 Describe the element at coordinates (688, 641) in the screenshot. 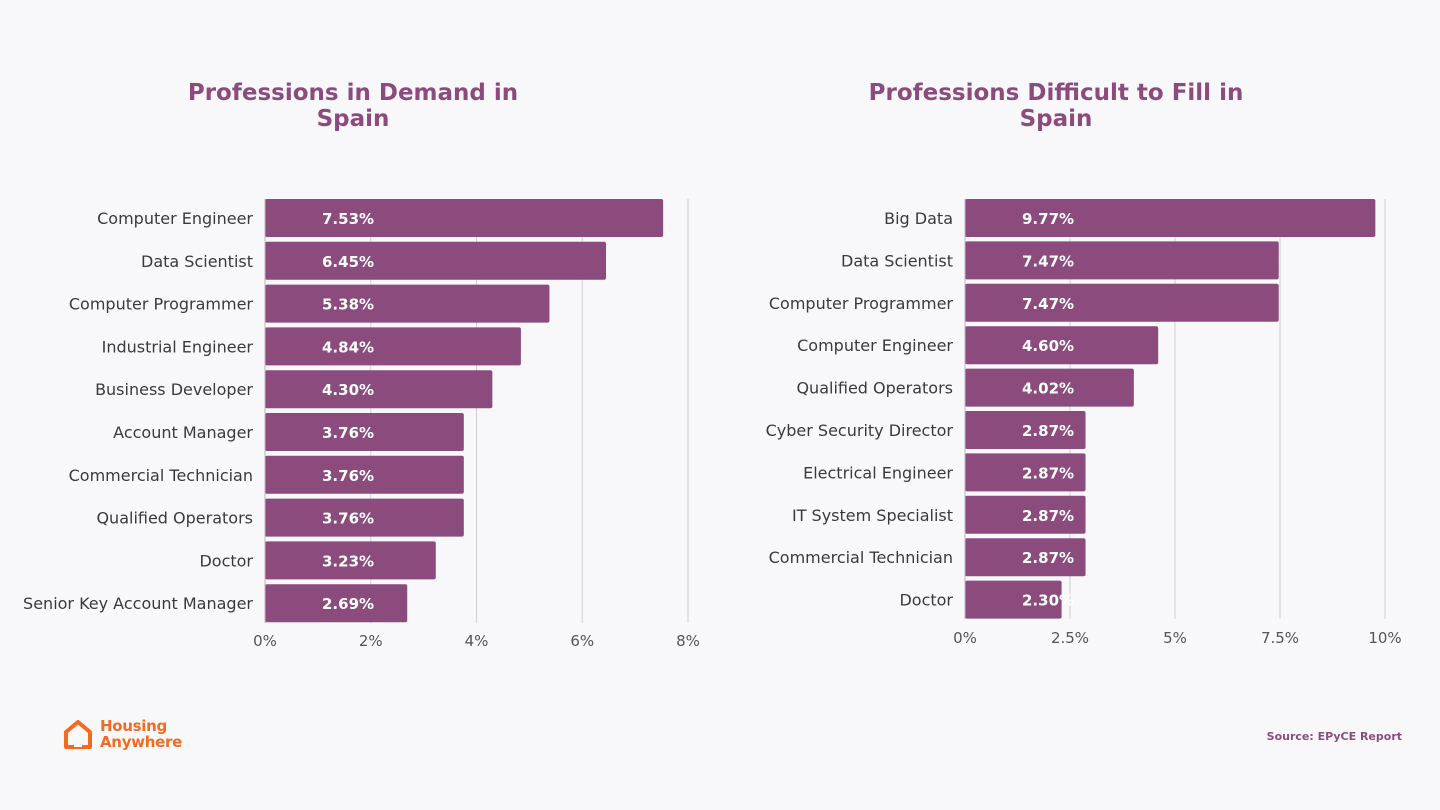

I see `x-tick-label: 8%` at that location.